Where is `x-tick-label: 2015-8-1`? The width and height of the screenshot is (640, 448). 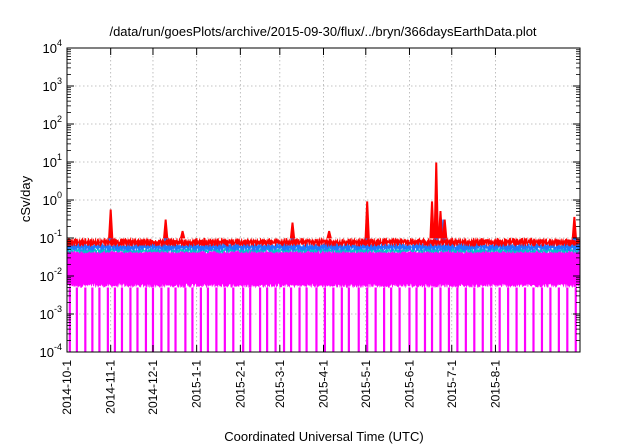 x-tick-label: 2015-8-1 is located at coordinates (495, 384).